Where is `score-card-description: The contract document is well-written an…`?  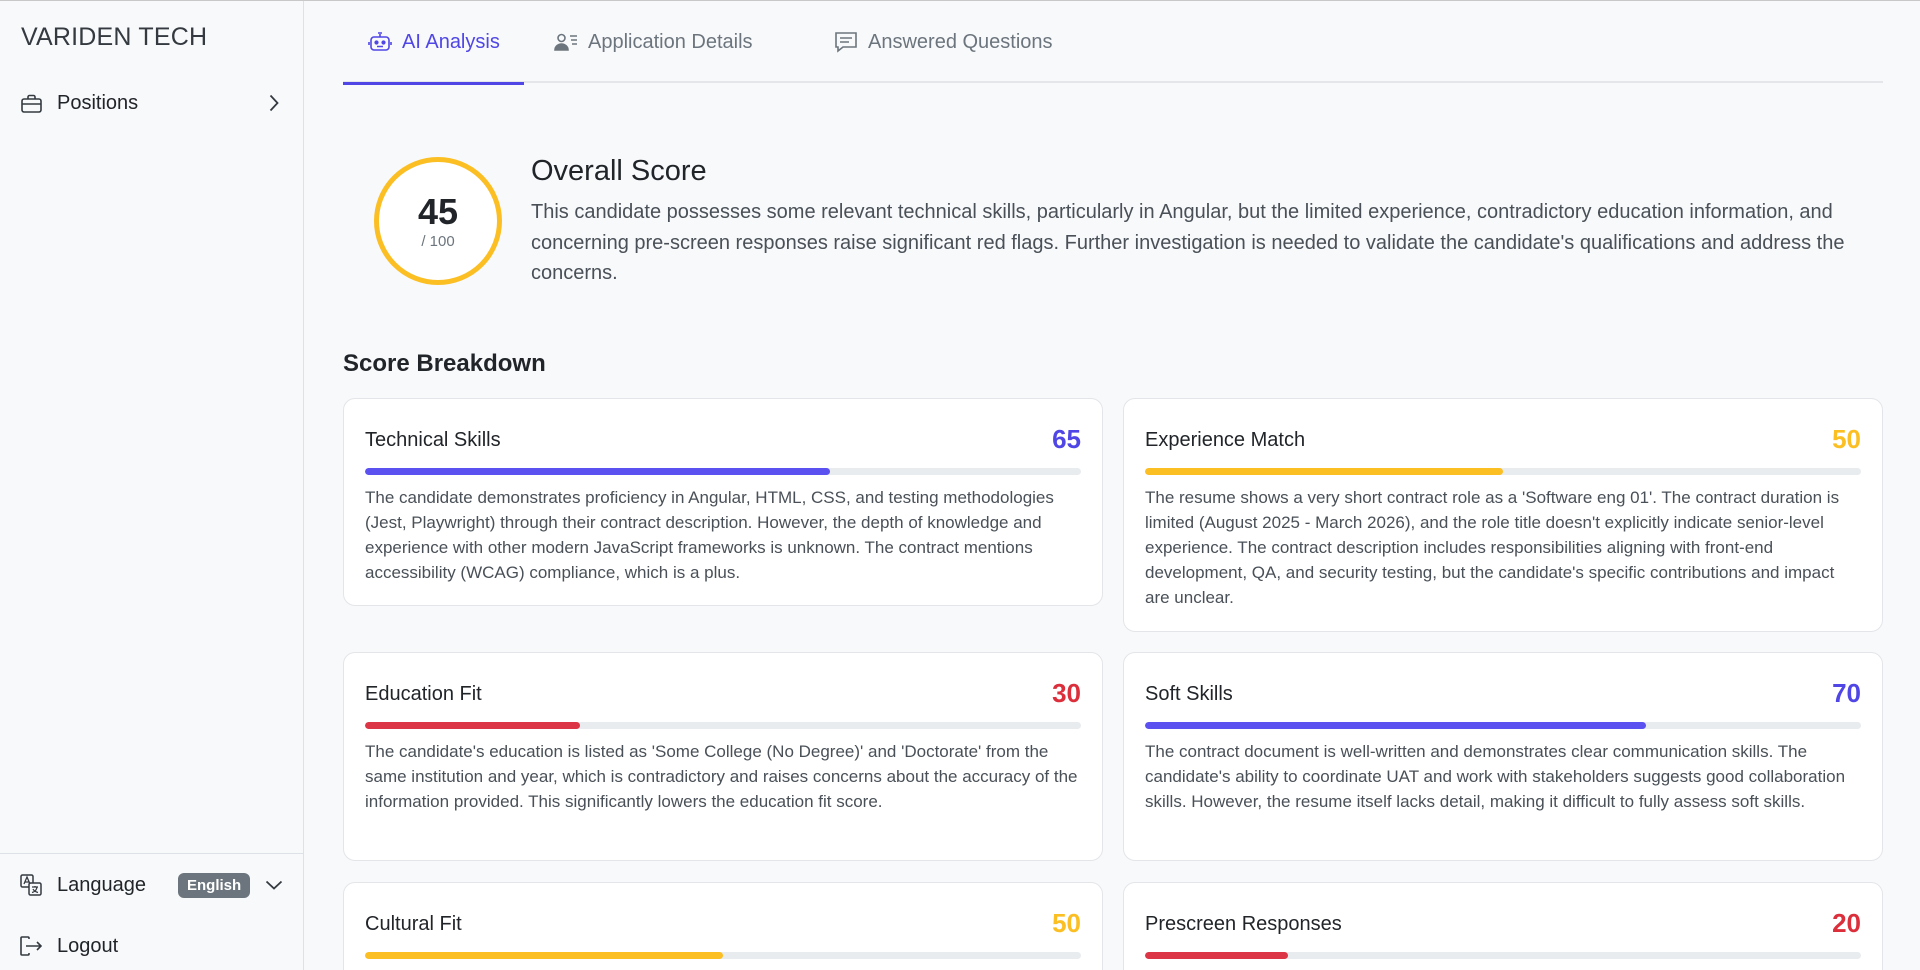 score-card-description: The contract document is well-written an… is located at coordinates (1495, 776).